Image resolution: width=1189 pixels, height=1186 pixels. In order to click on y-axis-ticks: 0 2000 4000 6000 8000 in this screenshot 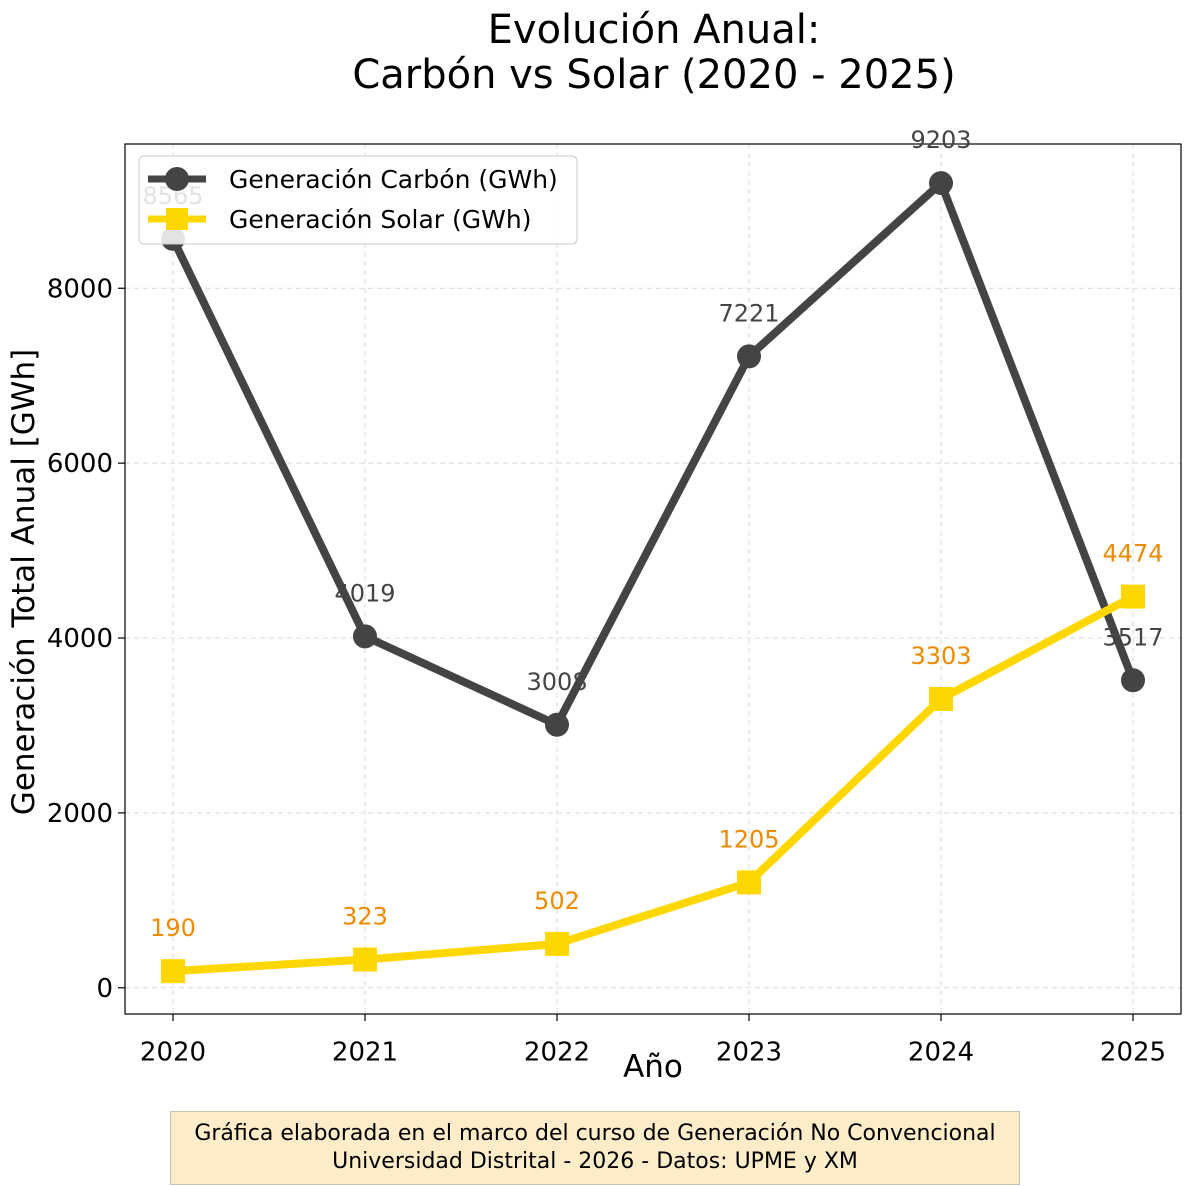, I will do `click(86, 639)`.